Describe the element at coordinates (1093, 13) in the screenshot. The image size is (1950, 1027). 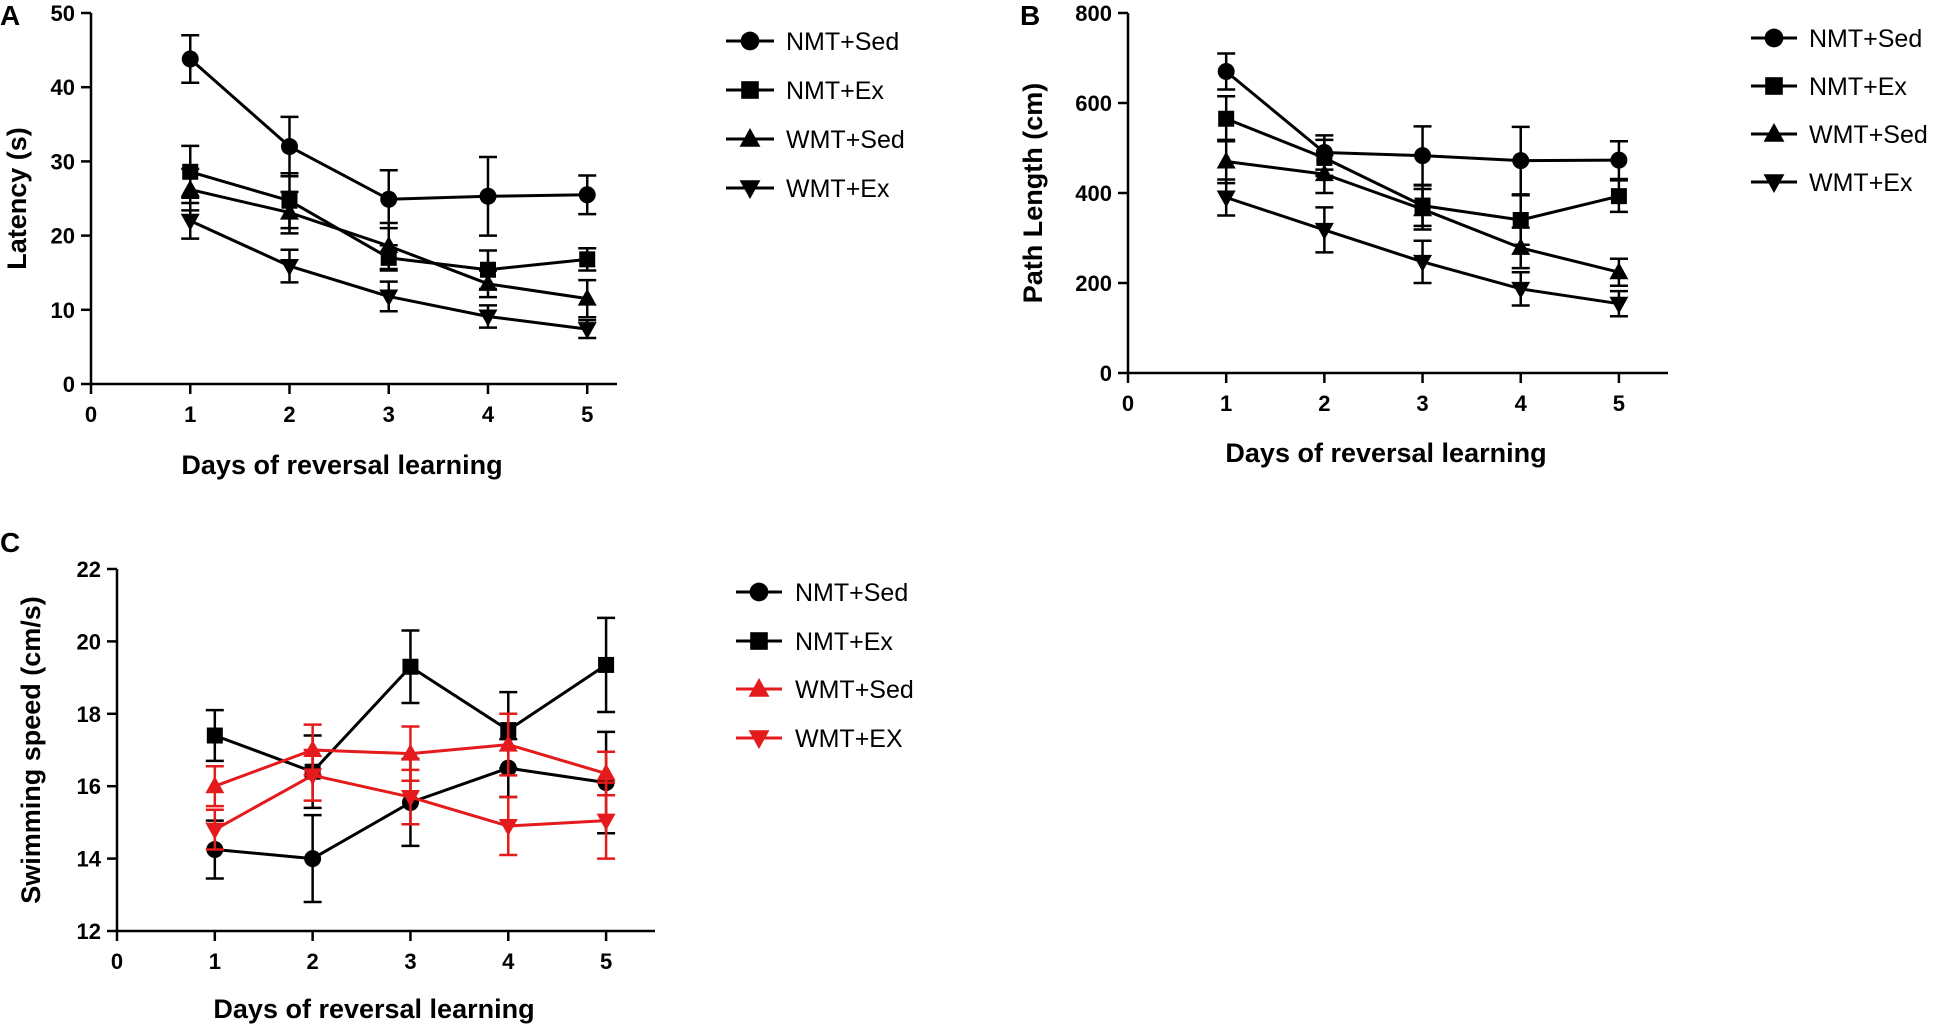
I see `y-tick-label: 800` at that location.